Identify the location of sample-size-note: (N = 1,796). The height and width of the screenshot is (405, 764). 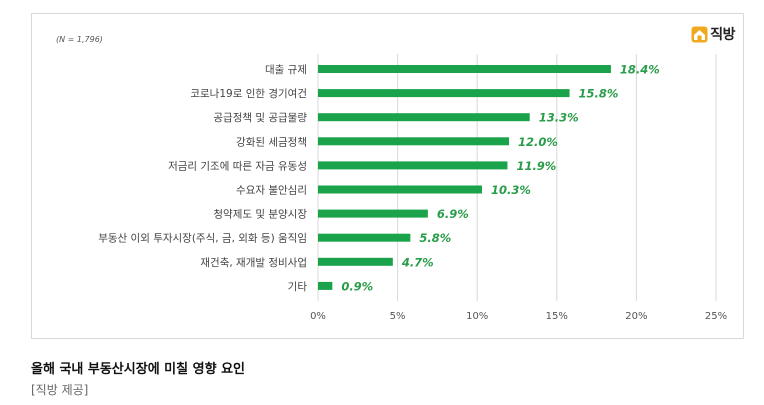
(79, 39).